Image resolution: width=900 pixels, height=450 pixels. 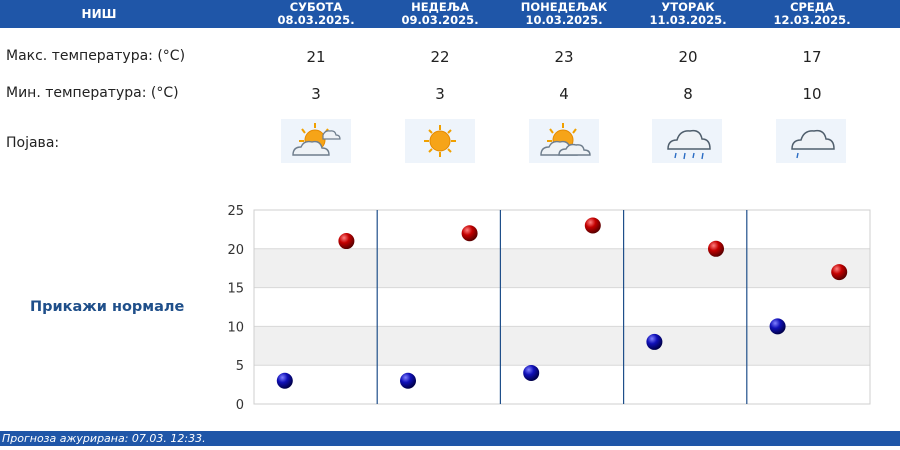 I want to click on day-name: ПОНЕДЕЉАК, so click(x=564, y=7).